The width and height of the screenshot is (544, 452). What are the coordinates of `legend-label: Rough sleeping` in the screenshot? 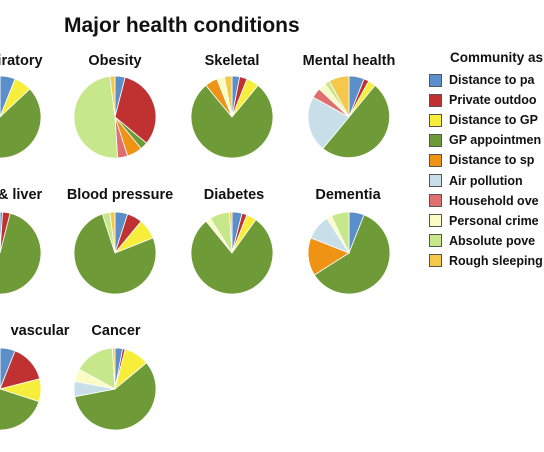 It's located at (496, 260).